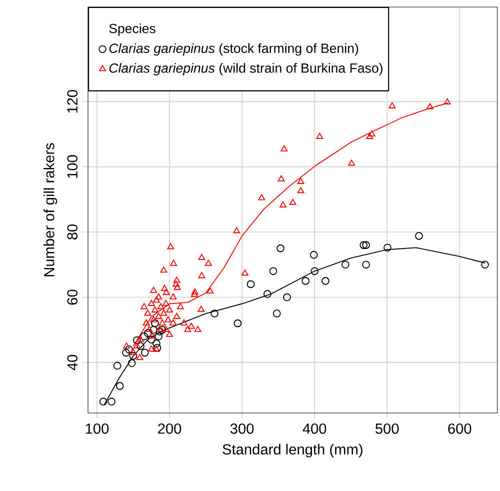  Describe the element at coordinates (242, 428) in the screenshot. I see `x-tick-label: 300` at that location.